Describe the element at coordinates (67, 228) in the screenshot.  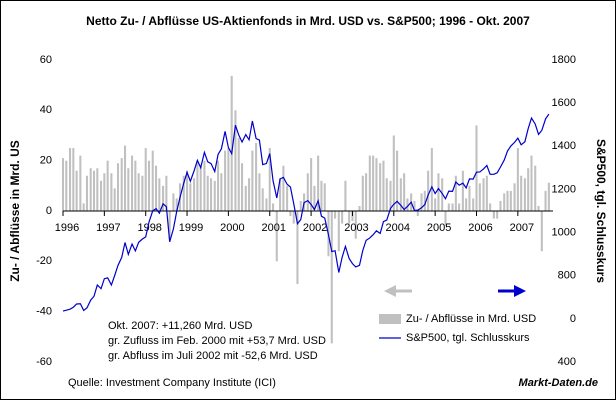
I see `x-tick-label: 1996` at that location.